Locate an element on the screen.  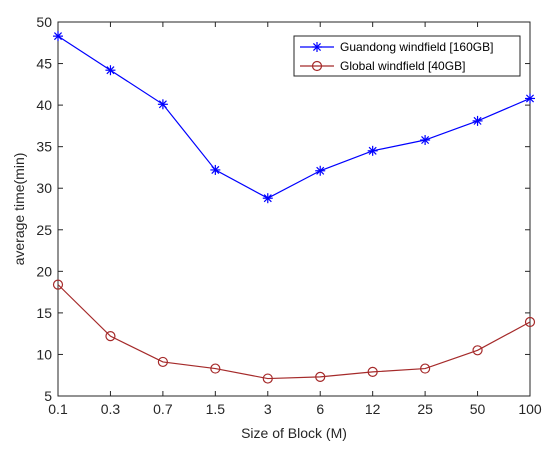
x-tick-label: 3 is located at coordinates (268, 409).